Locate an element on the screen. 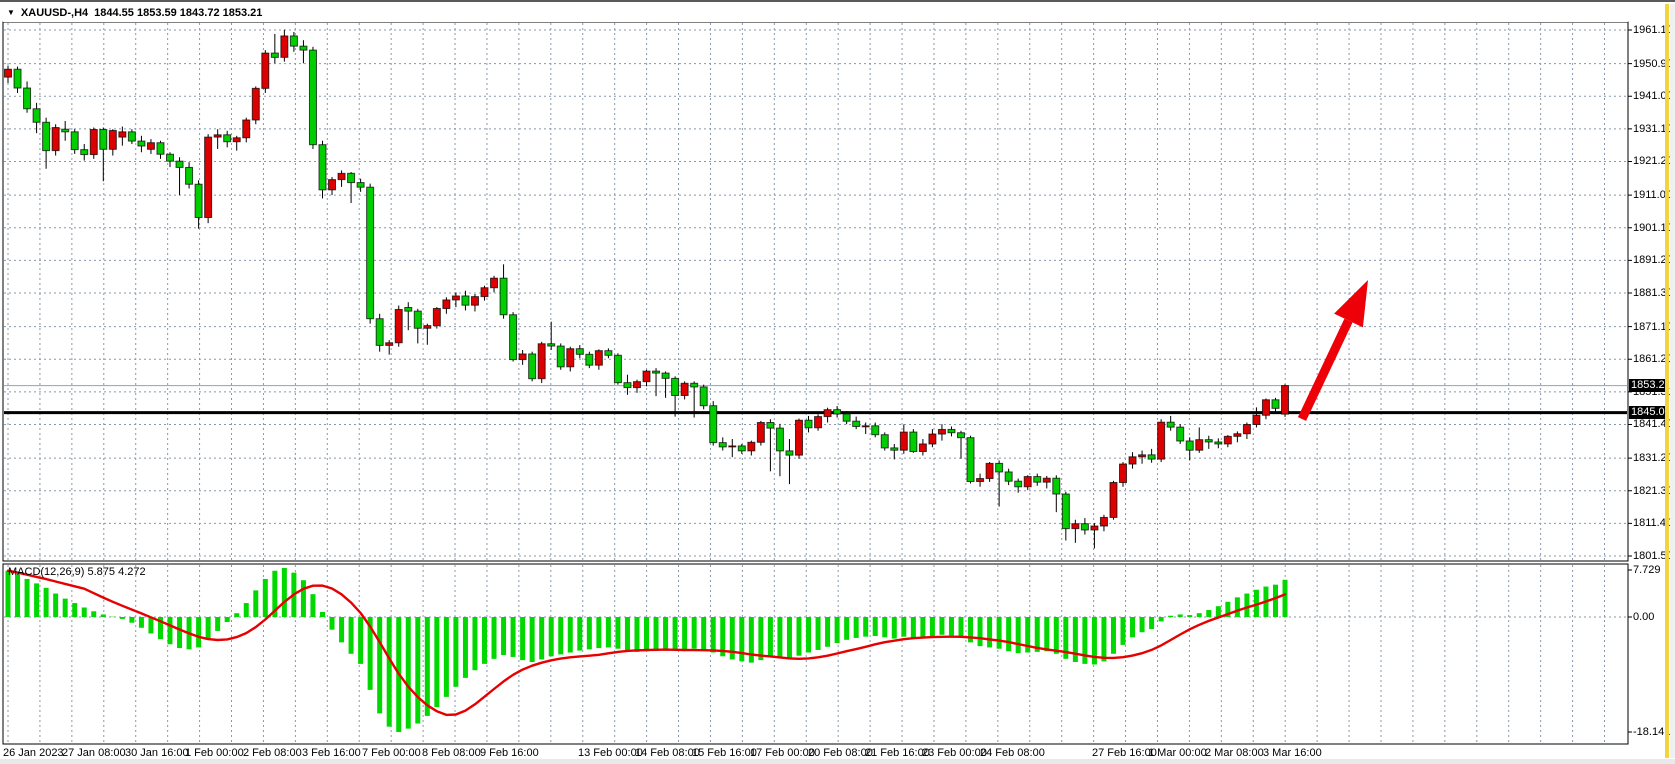 This screenshot has height=764, width=1675. time-tick-label: 9 Feb 16:00 is located at coordinates (509, 753).